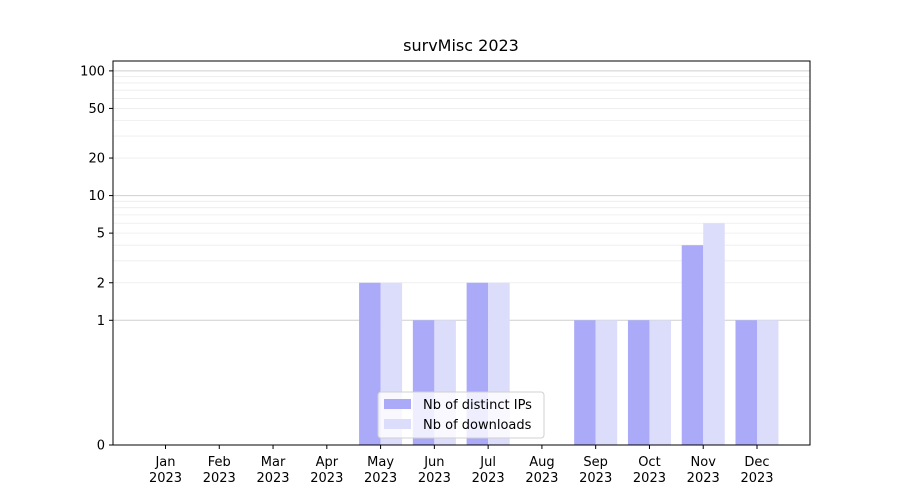 The height and width of the screenshot is (500, 900). What do you see at coordinates (165, 470) in the screenshot?
I see `x-tick-label: Jan 2023` at bounding box center [165, 470].